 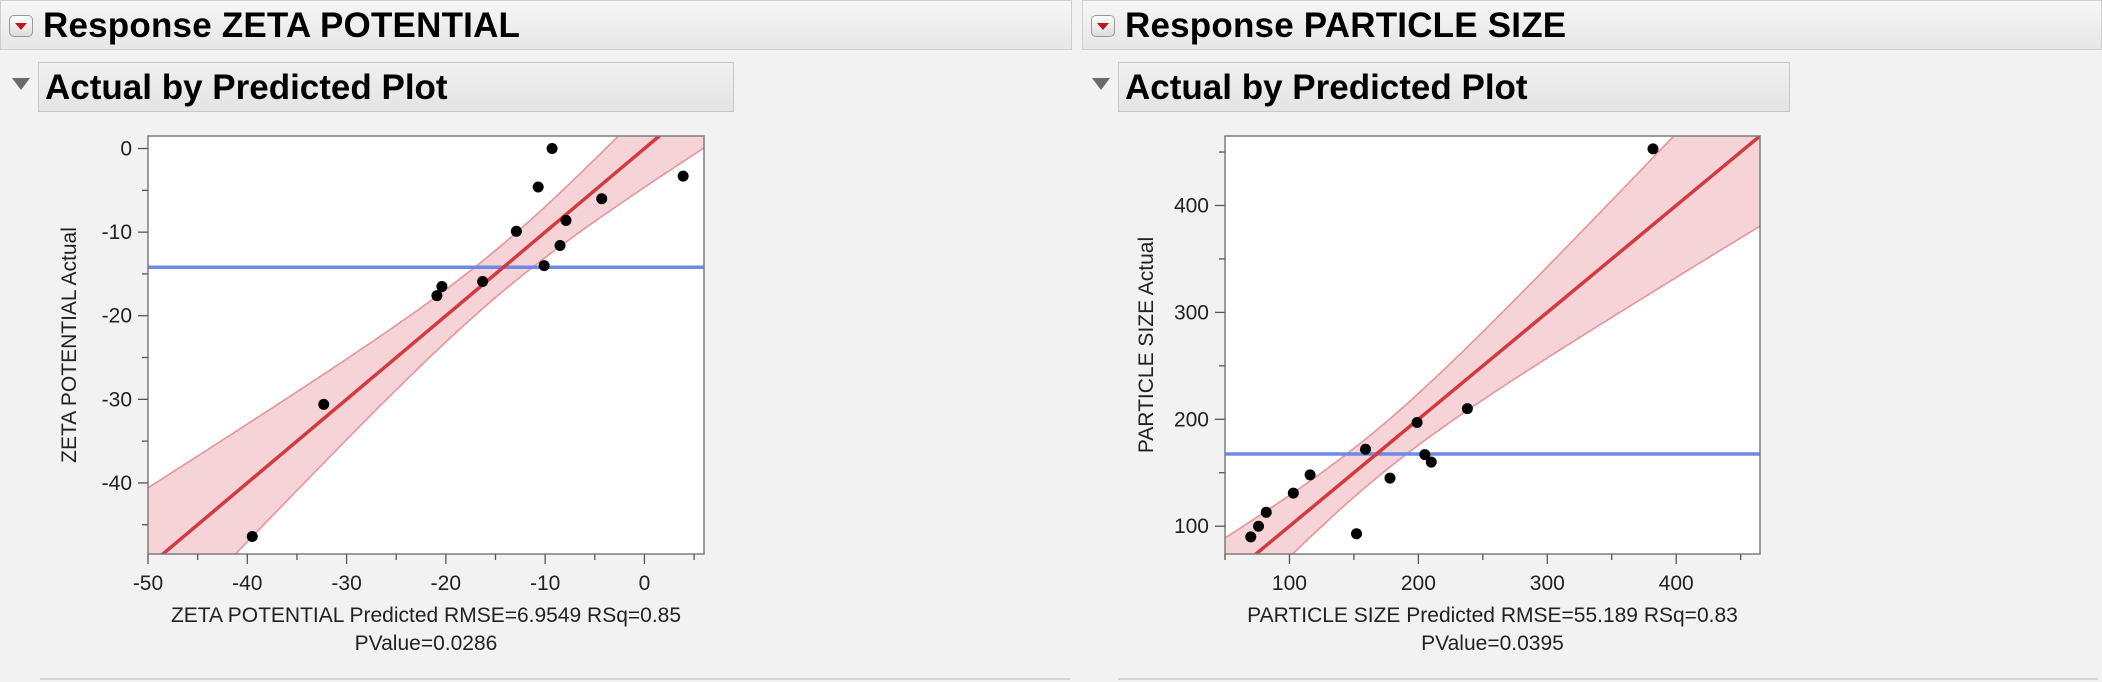 What do you see at coordinates (69, 345) in the screenshot?
I see `y-axis-label: ZETA POTENTIAL Actual` at bounding box center [69, 345].